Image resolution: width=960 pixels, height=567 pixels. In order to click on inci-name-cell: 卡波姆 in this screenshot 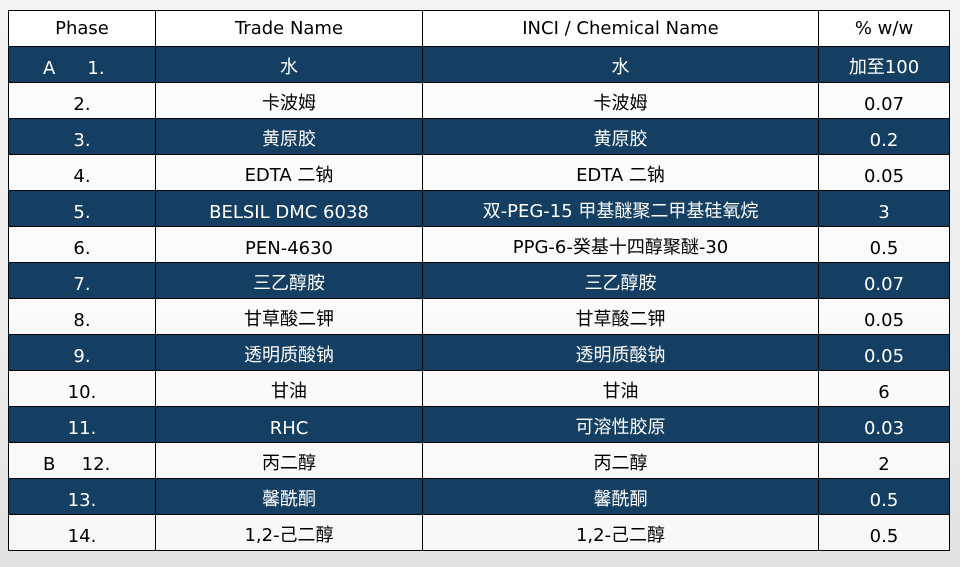, I will do `click(620, 100)`.